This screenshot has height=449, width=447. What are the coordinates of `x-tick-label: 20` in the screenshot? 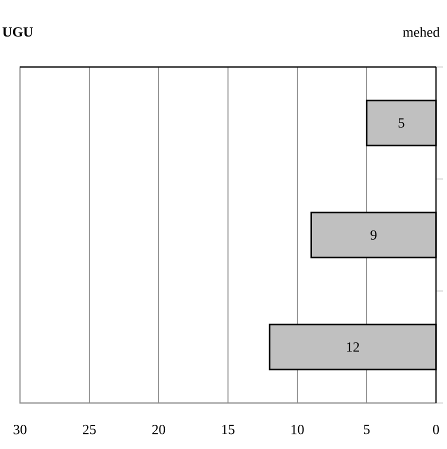 It's located at (159, 429).